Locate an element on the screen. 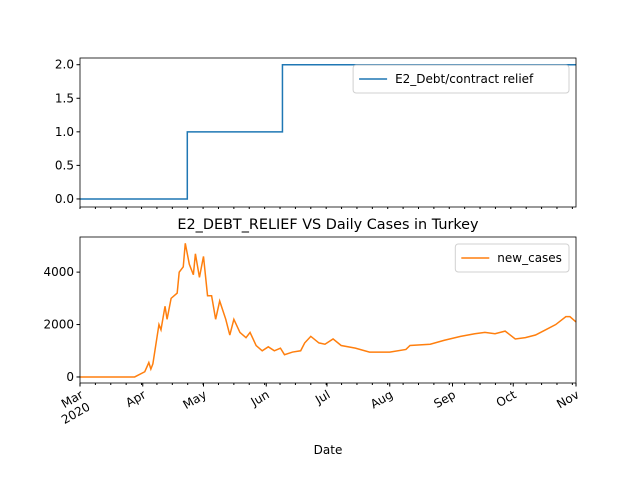 The width and height of the screenshot is (640, 480). x-tick-label: Sep is located at coordinates (444, 398).